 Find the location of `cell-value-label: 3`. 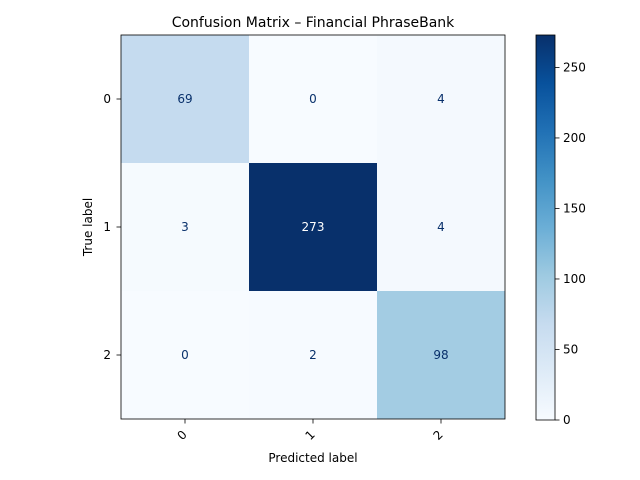

cell-value-label: 3 is located at coordinates (185, 227).